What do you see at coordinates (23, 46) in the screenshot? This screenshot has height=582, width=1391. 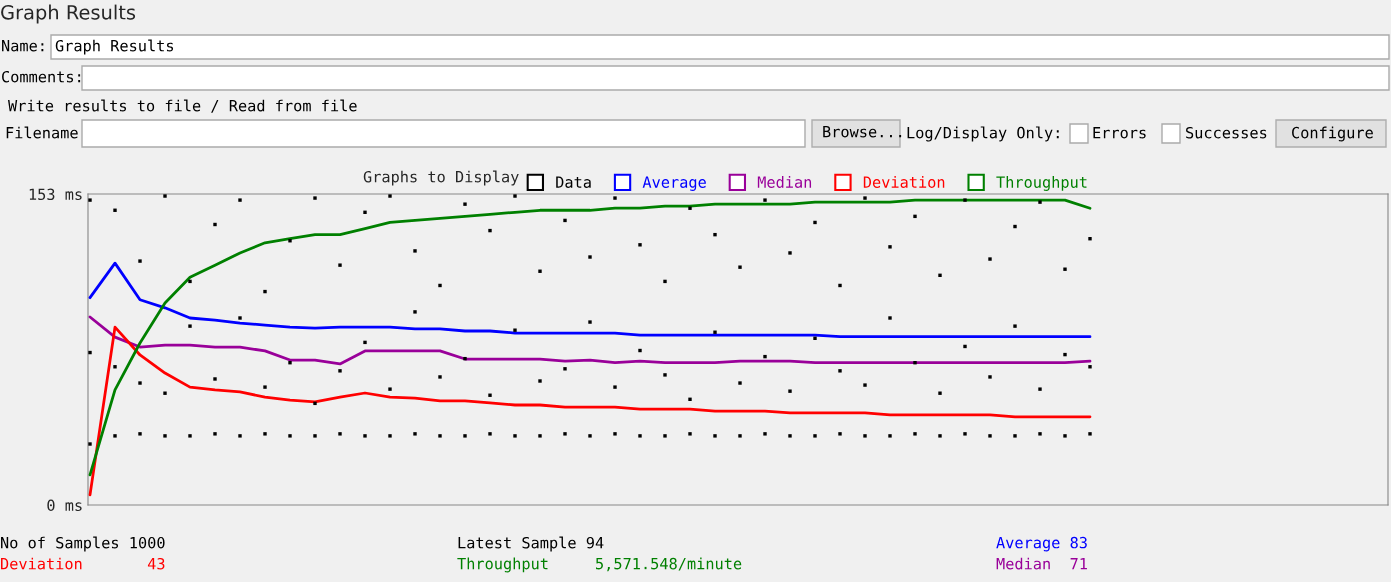 I see `text: Name:` at bounding box center [23, 46].